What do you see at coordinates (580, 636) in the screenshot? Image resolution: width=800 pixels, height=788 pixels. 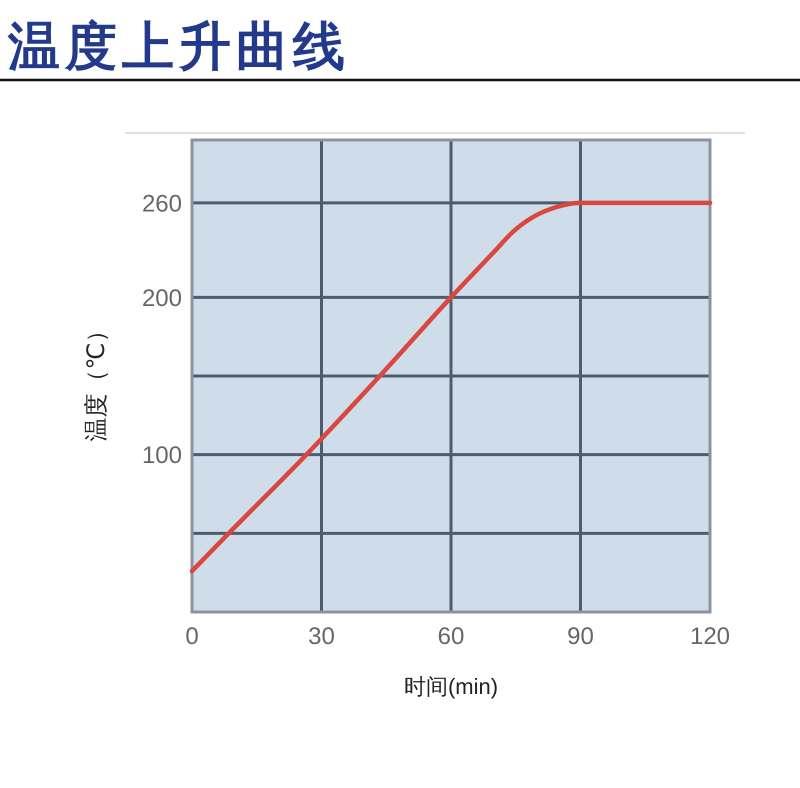 I see `x-tick-label: 90` at bounding box center [580, 636].